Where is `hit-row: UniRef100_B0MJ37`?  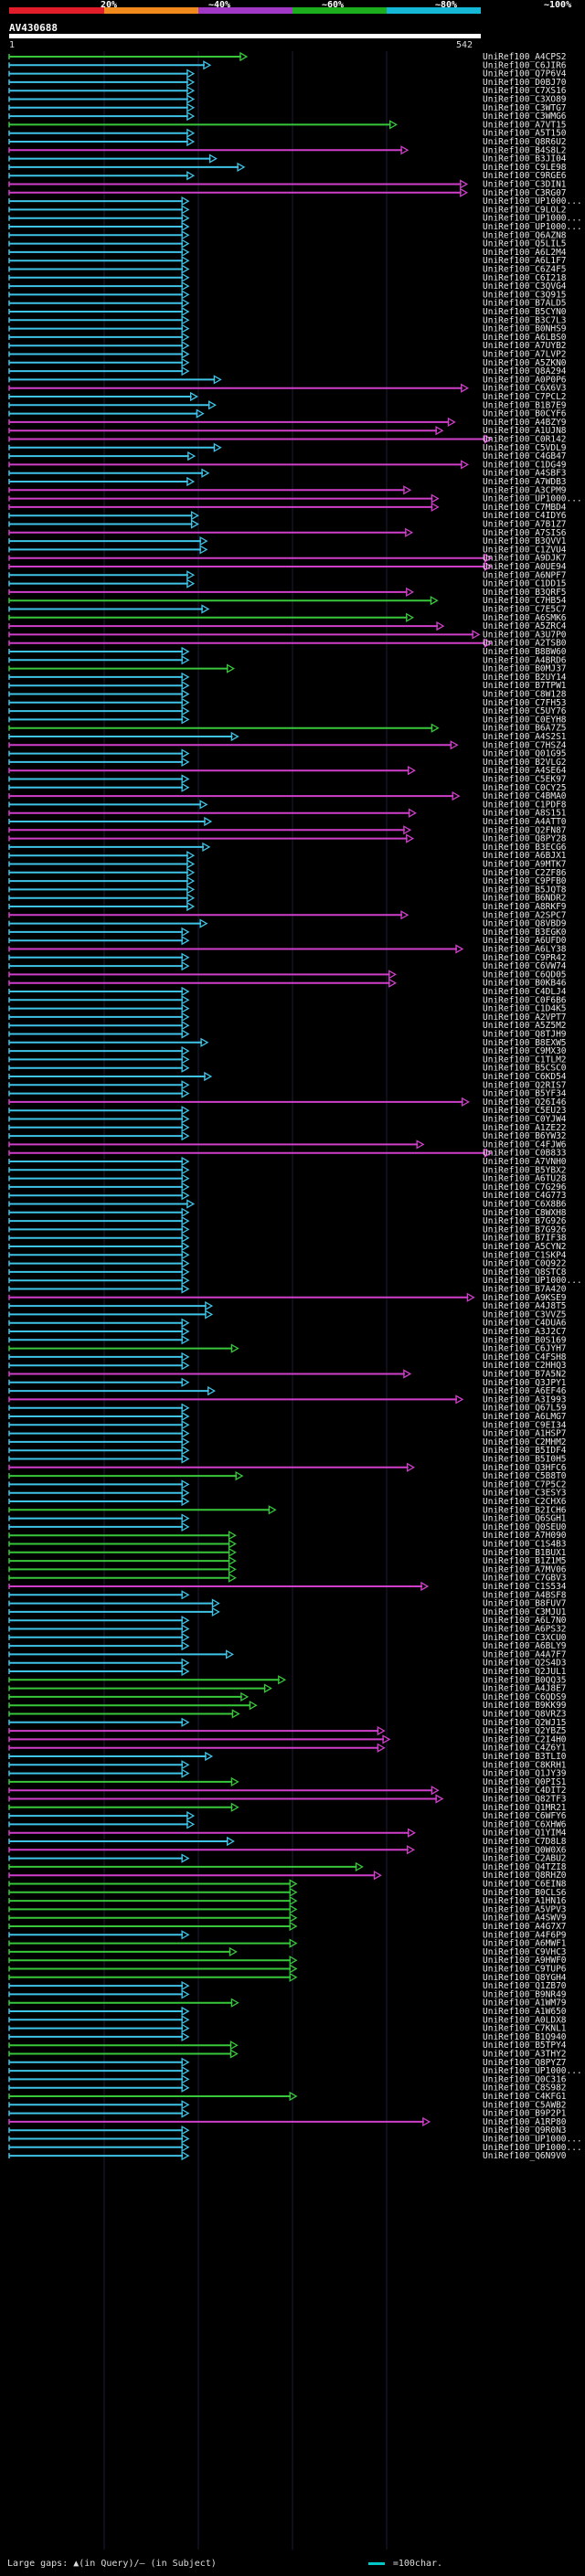
hit-row: UniRef100_B0MJ37 is located at coordinates (287, 668).